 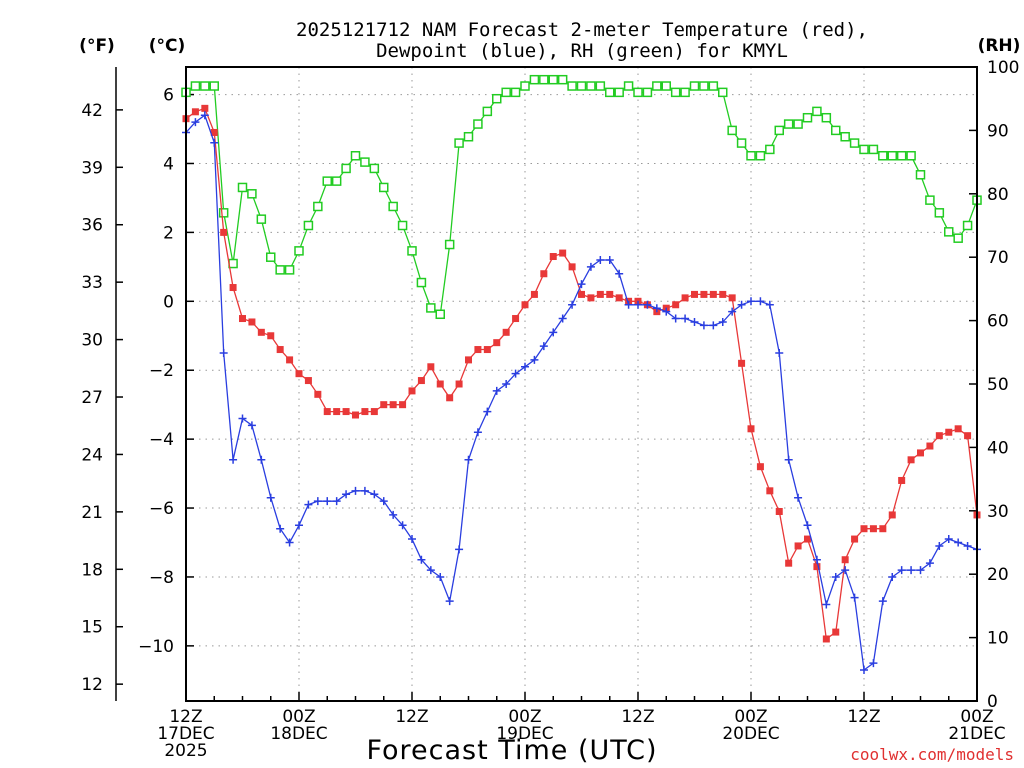 I want to click on fahrenheit-tick-label: 21, so click(x=92, y=513).